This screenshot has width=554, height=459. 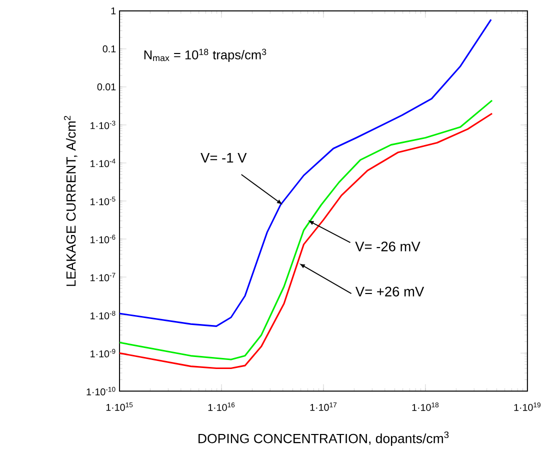 What do you see at coordinates (205, 55) in the screenshot?
I see `annotation: N$_{max}$ = 10$^{18}$ traps/cm$^{3}$` at bounding box center [205, 55].